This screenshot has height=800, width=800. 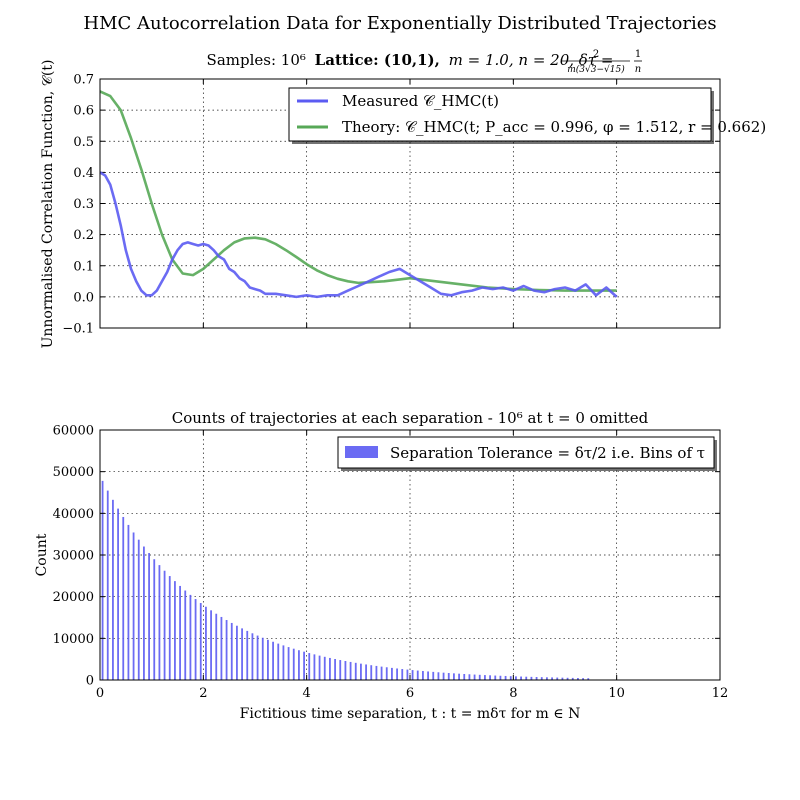 What do you see at coordinates (377, 60) in the screenshot?
I see `title-lattice: Lattice: (10,1),` at bounding box center [377, 60].